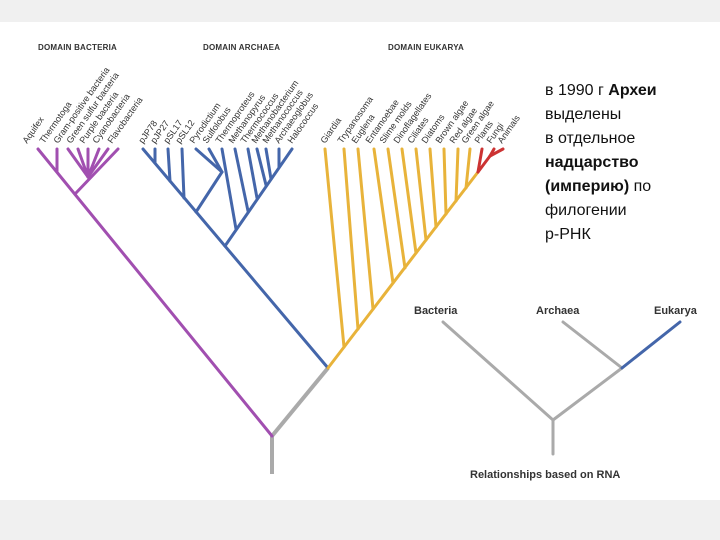 The height and width of the screenshot is (540, 720). What do you see at coordinates (77, 47) in the screenshot?
I see `domain-bacteria-title: DOMAIN BACTERIA` at bounding box center [77, 47].